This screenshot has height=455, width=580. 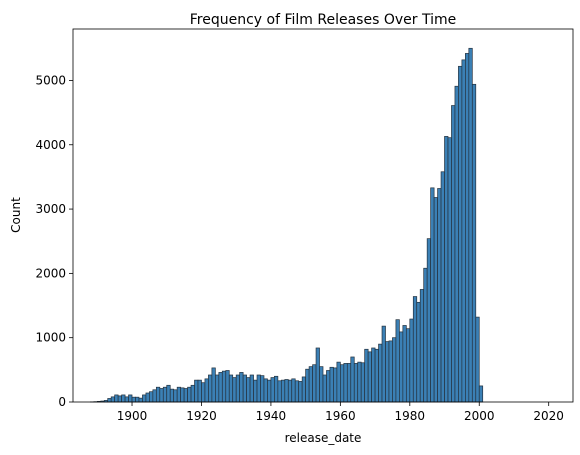 I want to click on y-tick-label: 4000, so click(x=50, y=145).